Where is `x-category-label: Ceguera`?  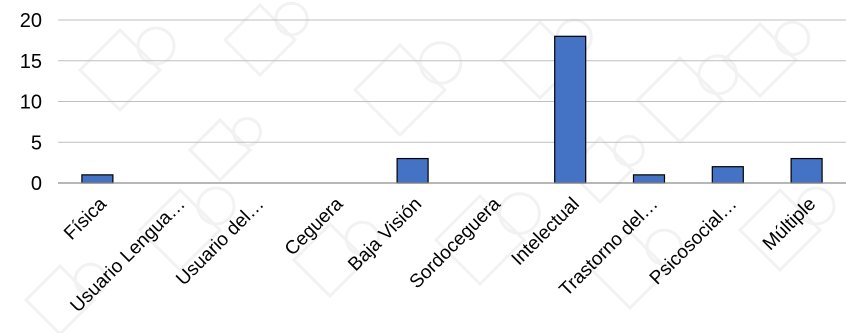
x-category-label: Ceguera is located at coordinates (314, 226).